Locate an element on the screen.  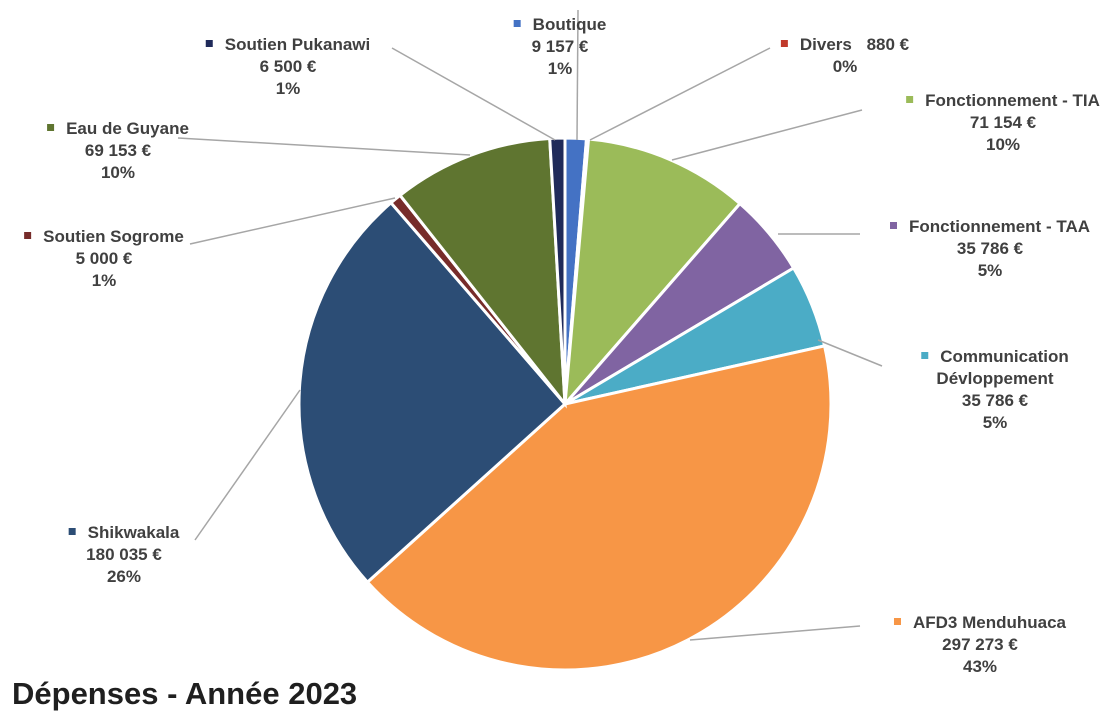
slice-value: 297 273 € is located at coordinates (980, 644).